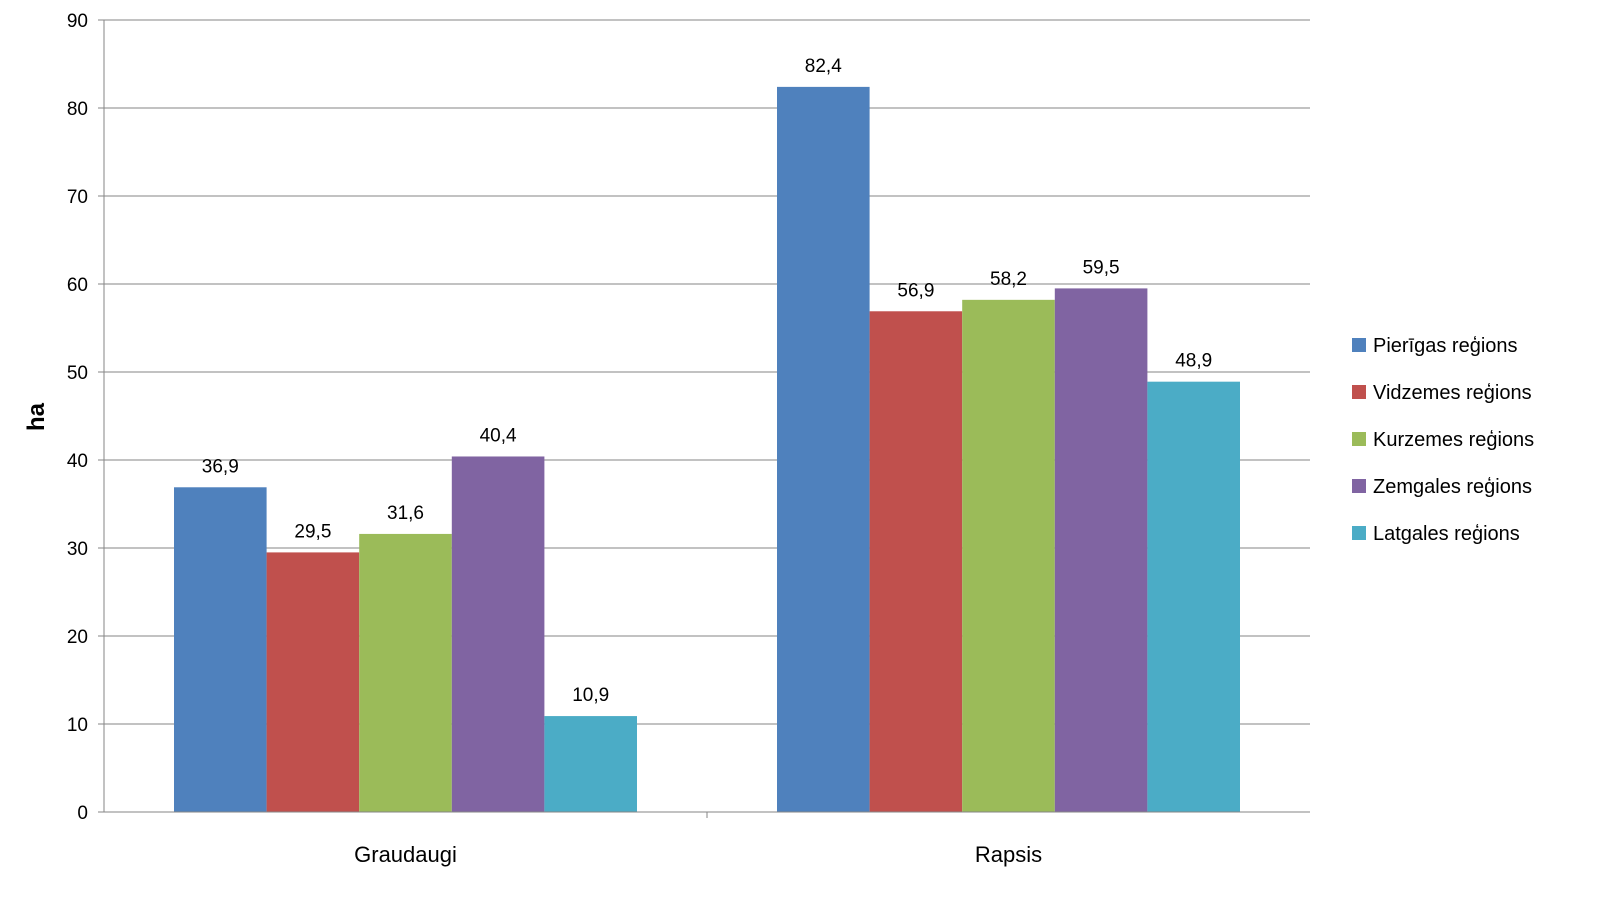  I want to click on y-tick-label: 60, so click(77, 285).